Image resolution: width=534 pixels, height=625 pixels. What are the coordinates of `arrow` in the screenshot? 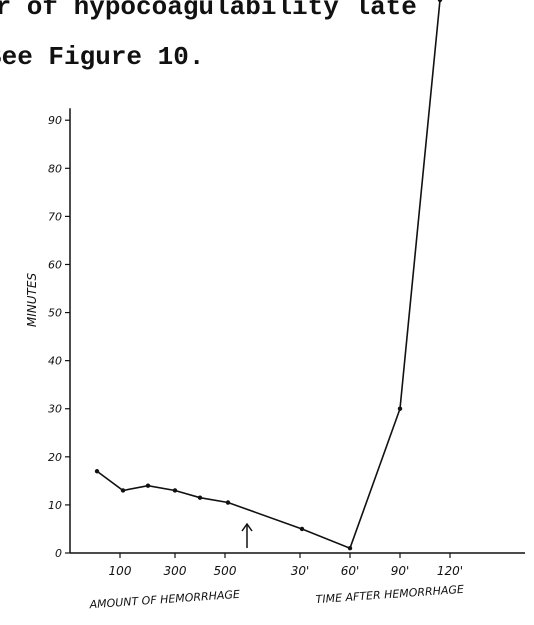 It's located at (247, 535).